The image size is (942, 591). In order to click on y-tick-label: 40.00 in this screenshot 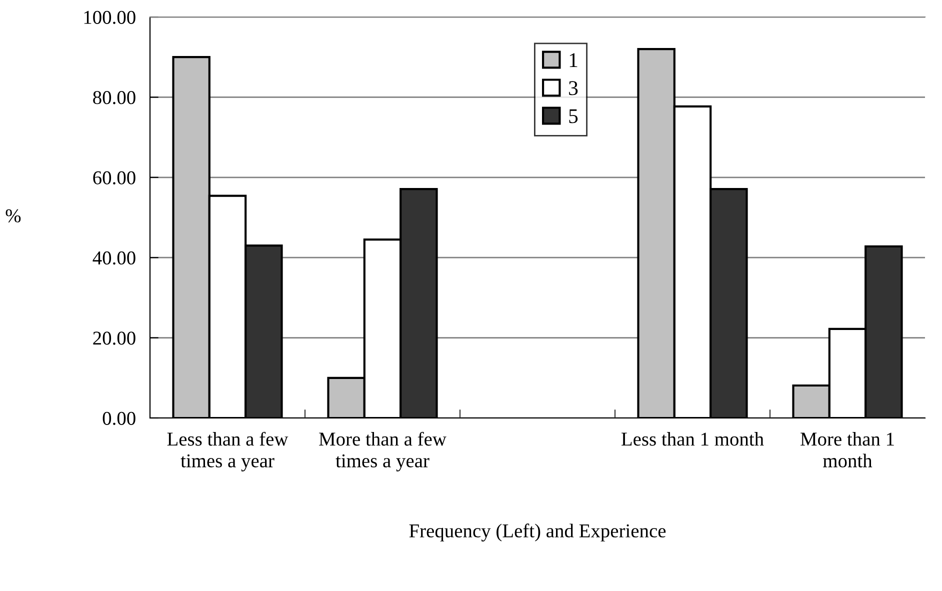, I will do `click(114, 258)`.